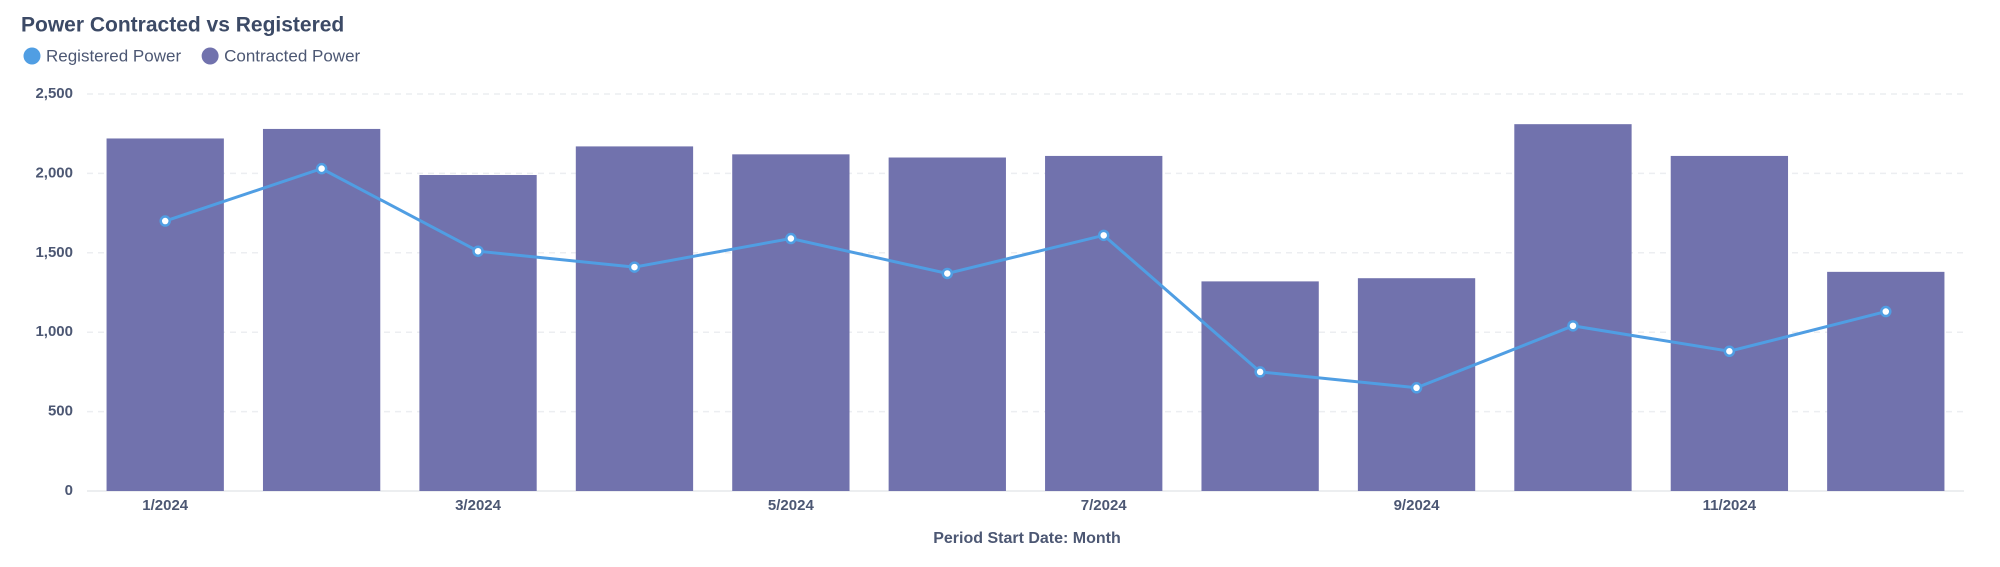 This screenshot has height=567, width=2000. Describe the element at coordinates (791, 505) in the screenshot. I see `x-tick-label: 5/2024` at that location.